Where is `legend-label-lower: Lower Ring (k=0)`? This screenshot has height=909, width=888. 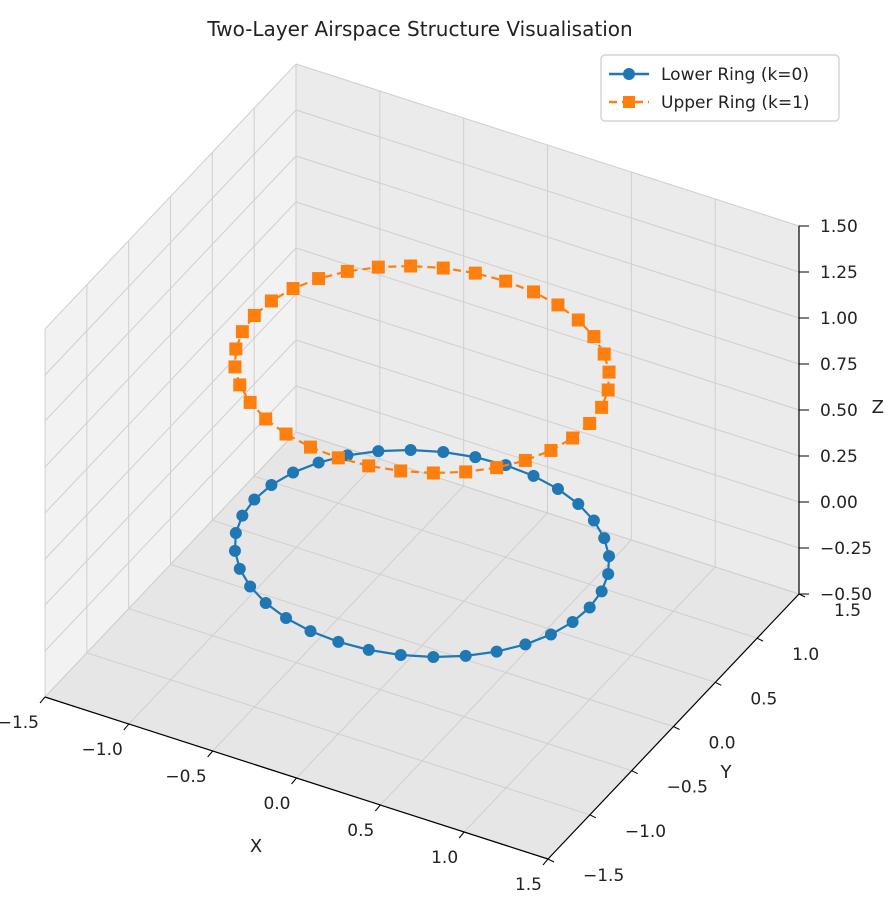
legend-label-lower: Lower Ring (k=0) is located at coordinates (735, 75).